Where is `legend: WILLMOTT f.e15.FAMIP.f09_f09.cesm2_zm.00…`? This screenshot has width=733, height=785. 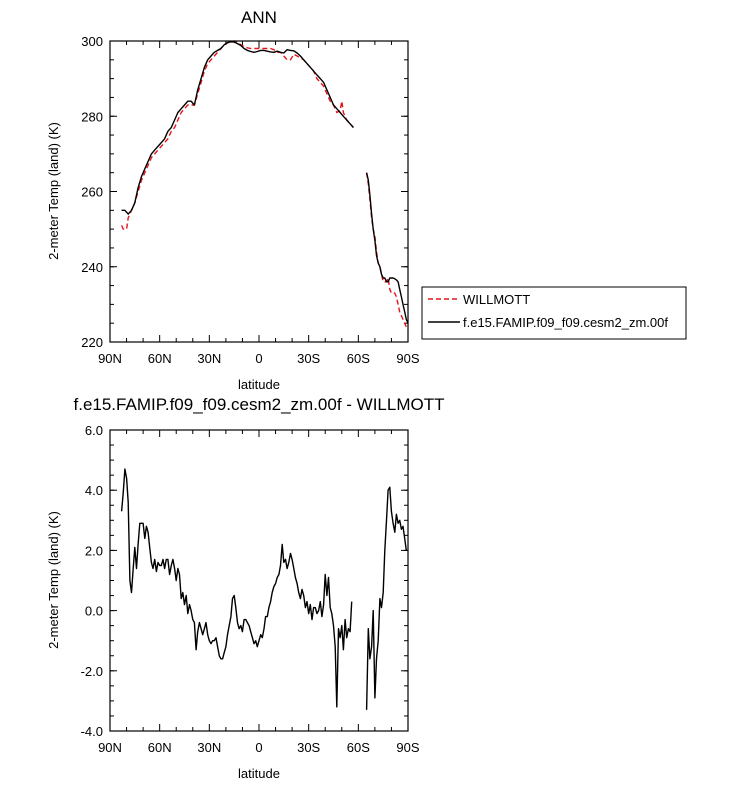
legend: WILLMOTT f.e15.FAMIP.f09_f09.cesm2_zm.00… is located at coordinates (554, 313).